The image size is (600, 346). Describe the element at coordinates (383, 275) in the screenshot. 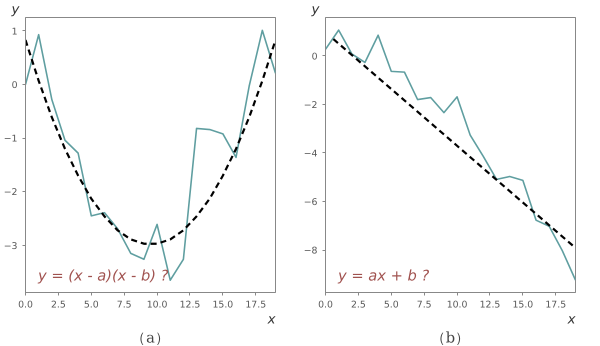

I see `annotation: y = ax + b ?` at that location.